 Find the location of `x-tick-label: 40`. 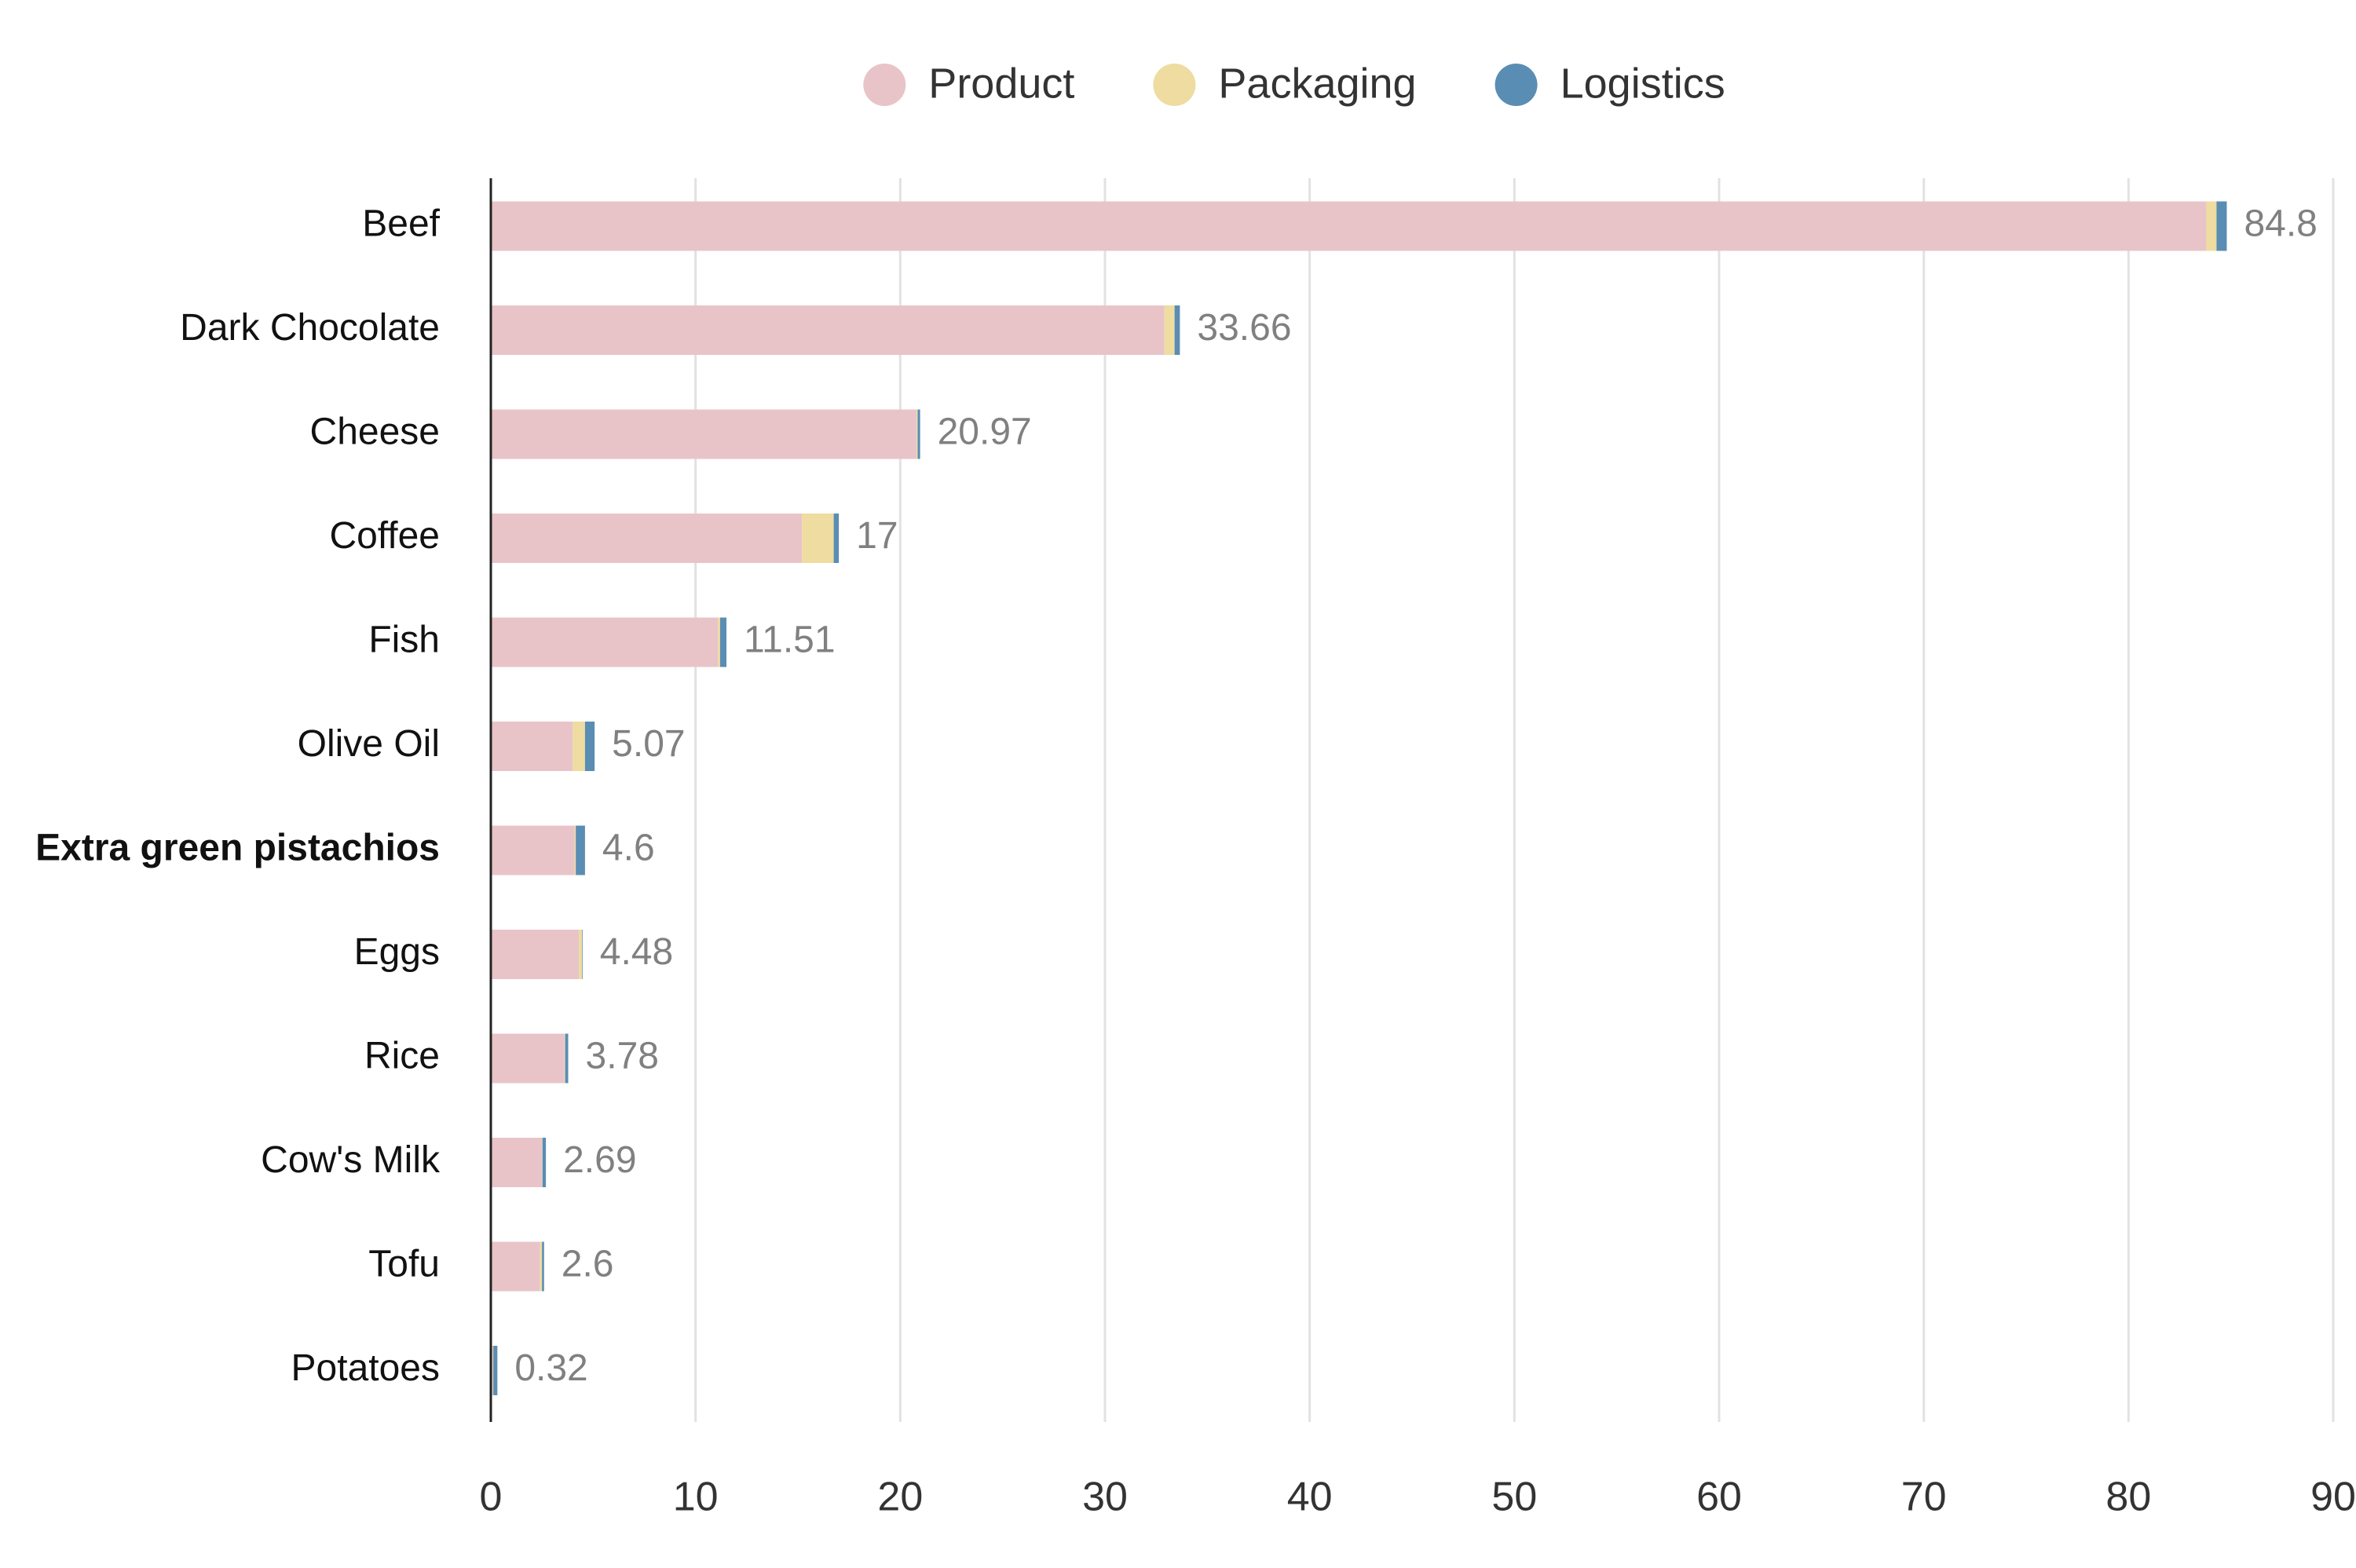

x-tick-label: 40 is located at coordinates (1310, 1497).